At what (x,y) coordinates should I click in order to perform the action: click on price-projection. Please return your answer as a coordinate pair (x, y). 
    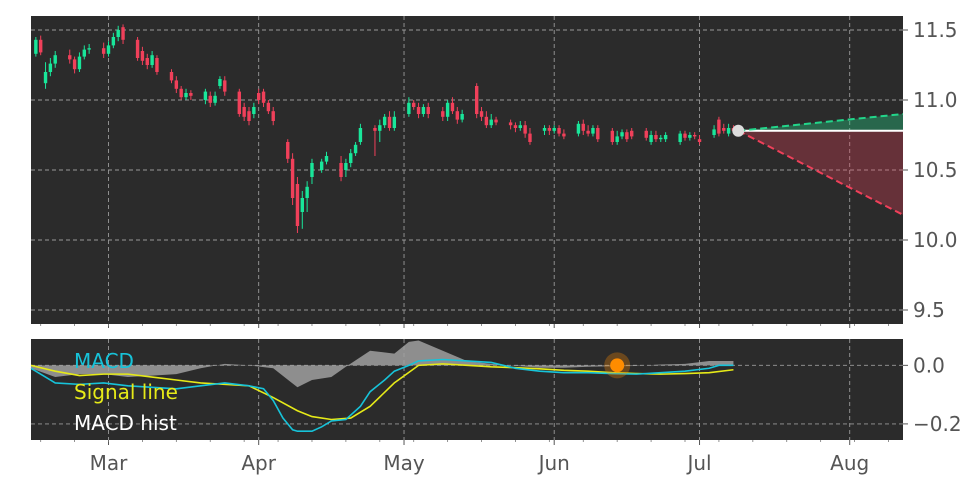
    Looking at the image, I should click on (820, 164).